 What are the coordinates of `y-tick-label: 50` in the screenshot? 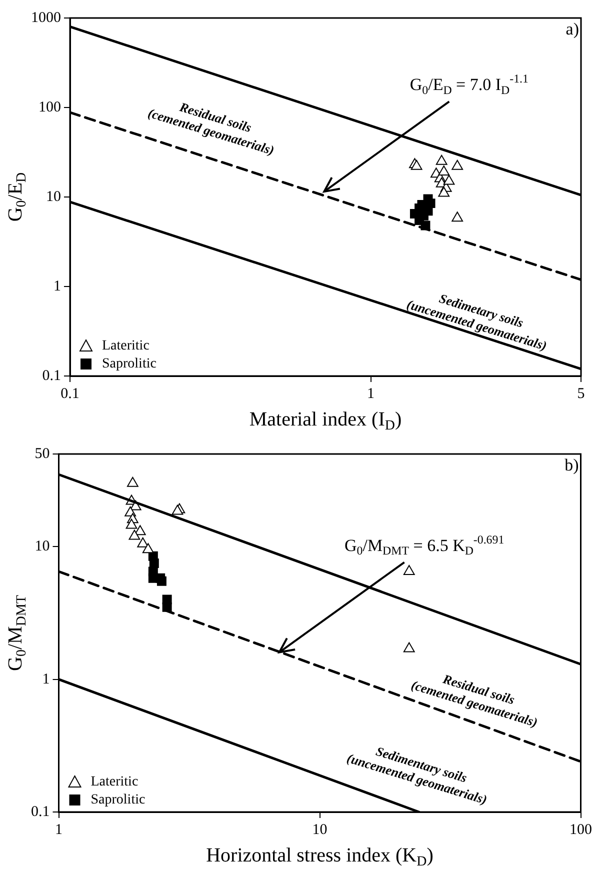 It's located at (42, 454).